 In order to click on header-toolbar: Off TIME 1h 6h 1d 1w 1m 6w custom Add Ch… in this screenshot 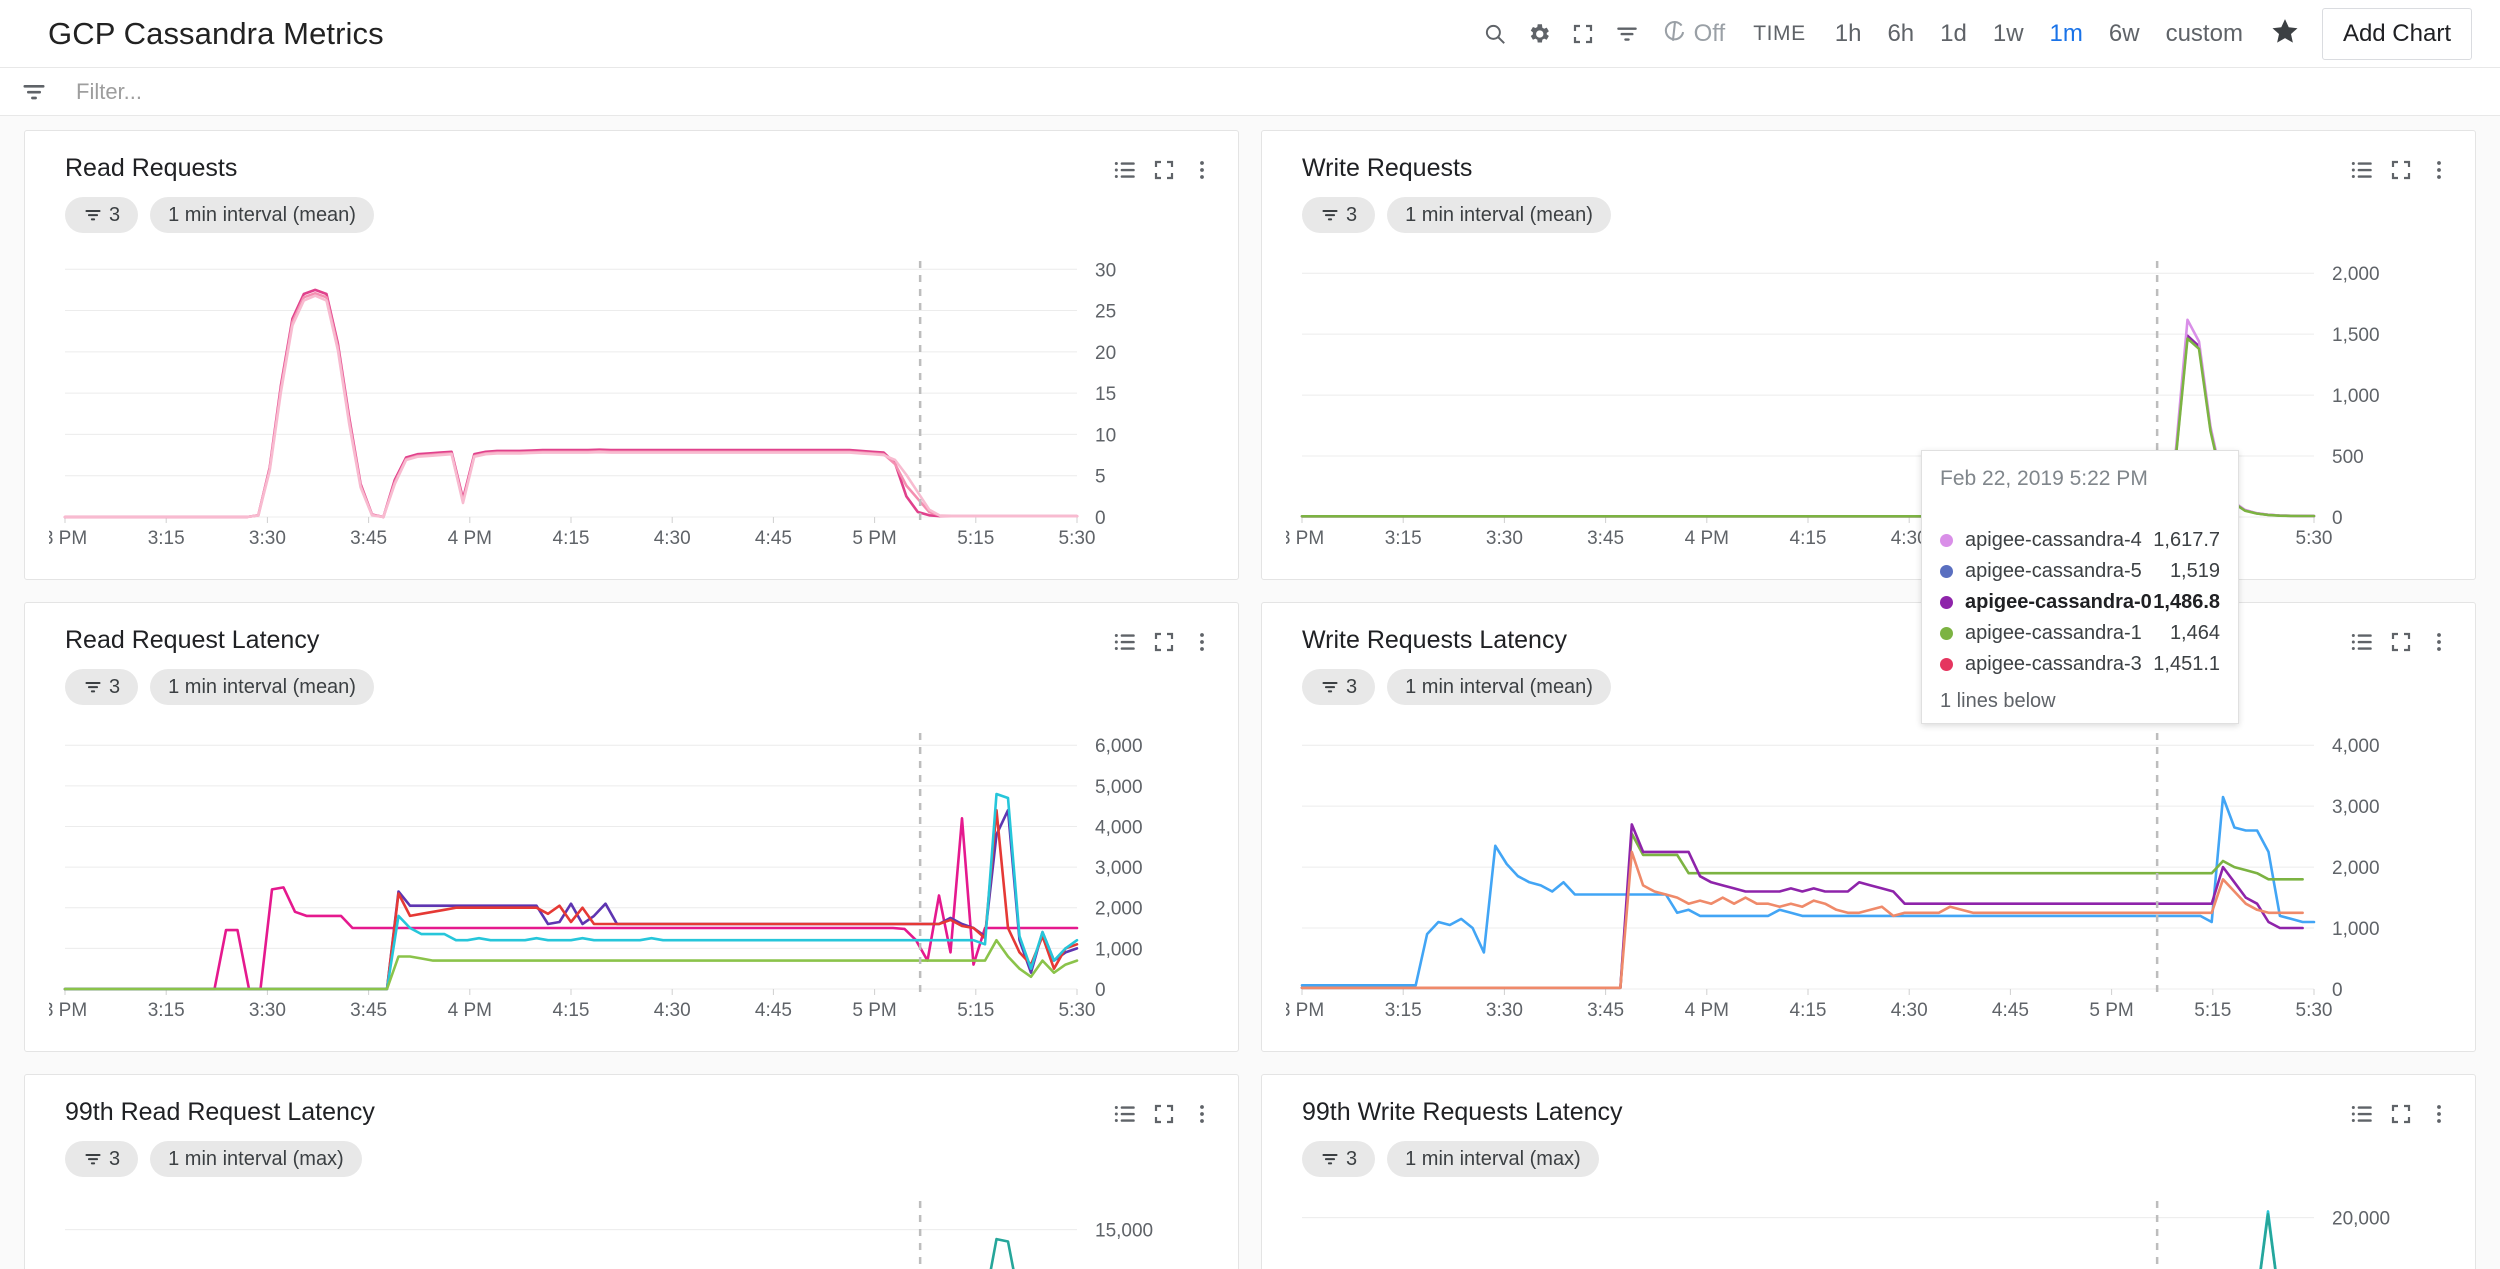, I will do `click(1972, 33)`.